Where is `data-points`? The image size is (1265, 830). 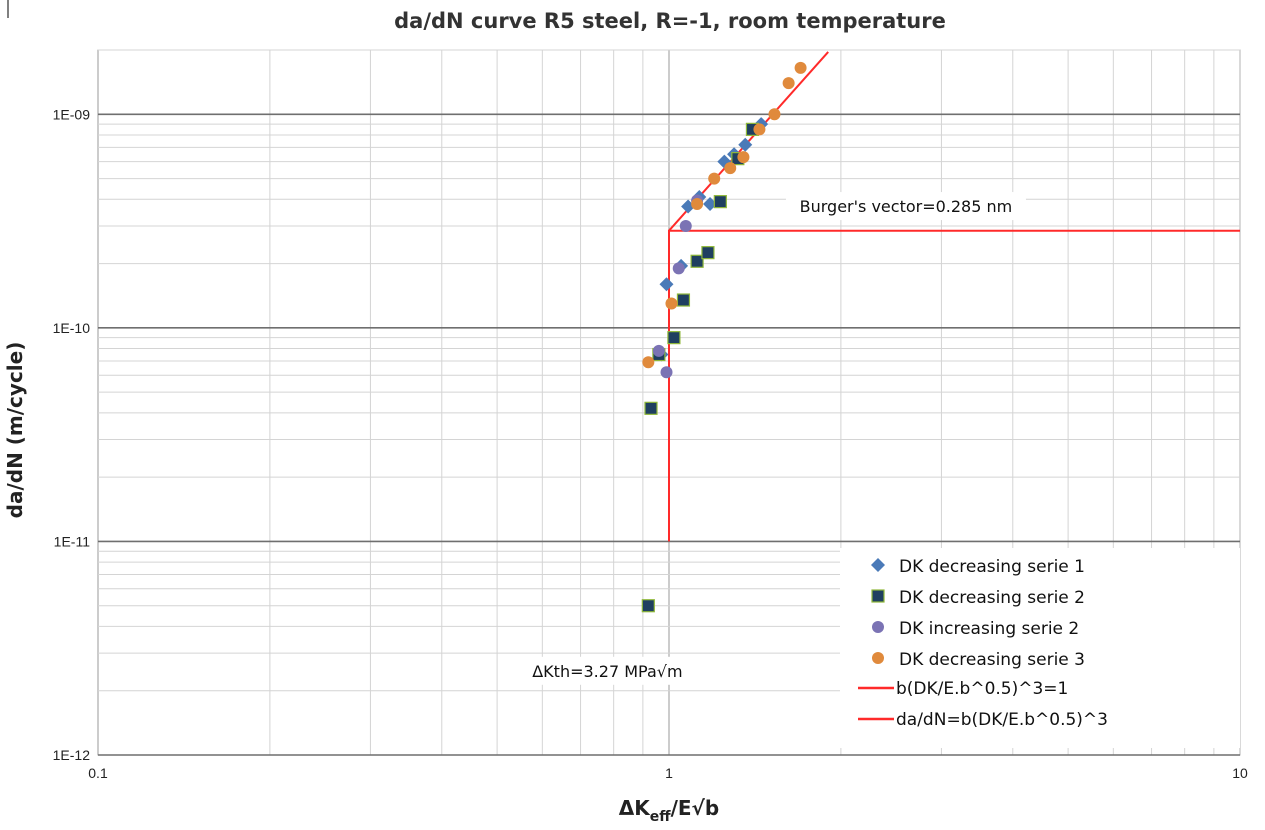
data-points is located at coordinates (724, 337).